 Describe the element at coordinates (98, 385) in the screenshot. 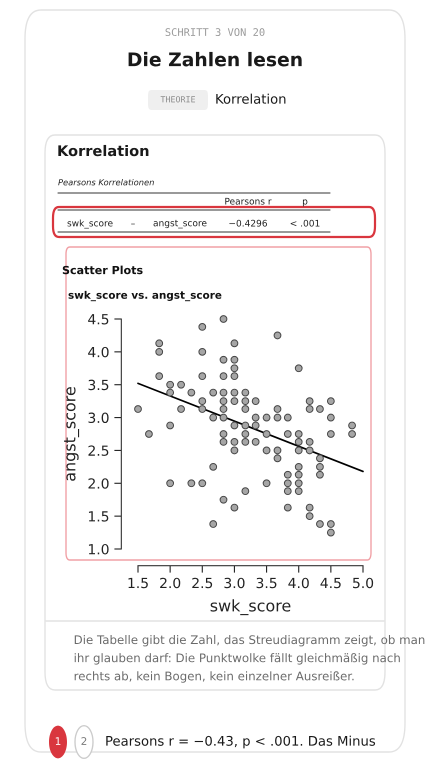

I see `y-tick-label: 3.5` at that location.